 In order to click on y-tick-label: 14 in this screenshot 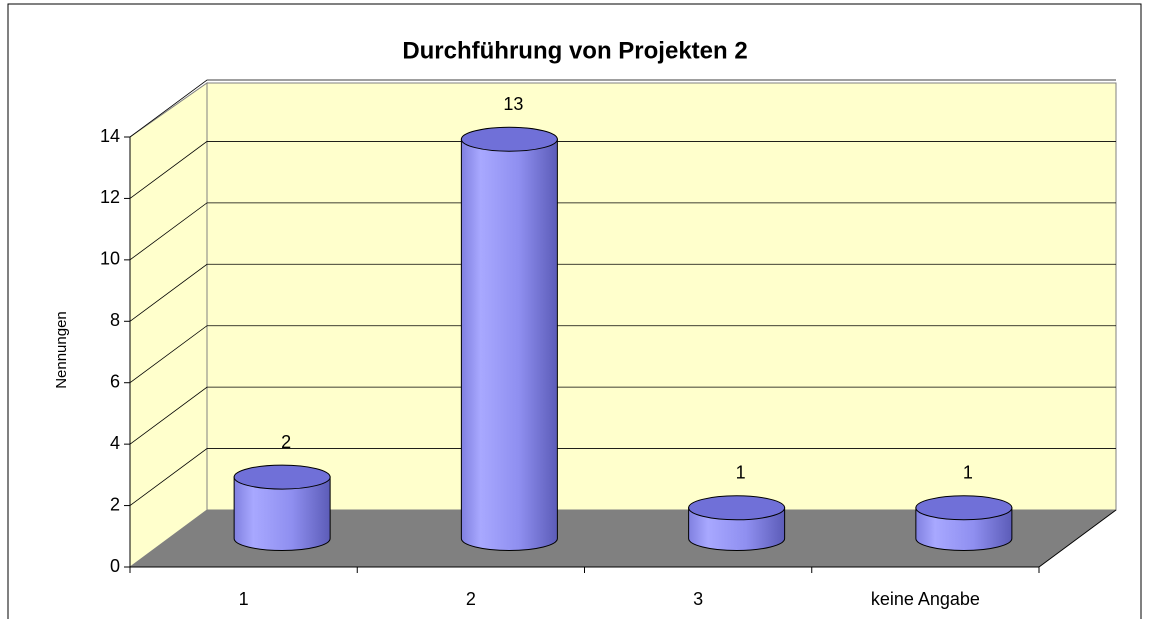, I will do `click(110, 136)`.